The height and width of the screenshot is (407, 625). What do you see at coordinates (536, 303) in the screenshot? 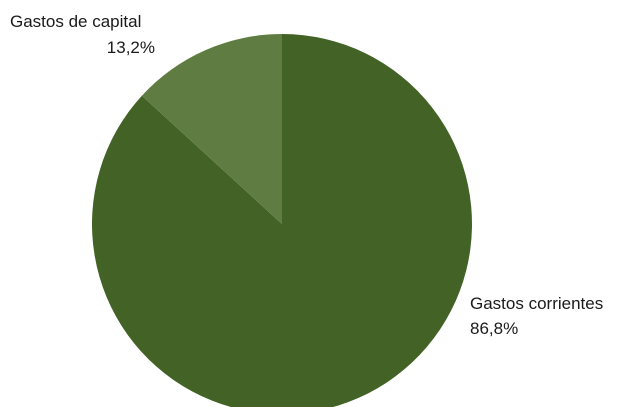
I see `slice-label-name: Gastos corrientes` at bounding box center [536, 303].